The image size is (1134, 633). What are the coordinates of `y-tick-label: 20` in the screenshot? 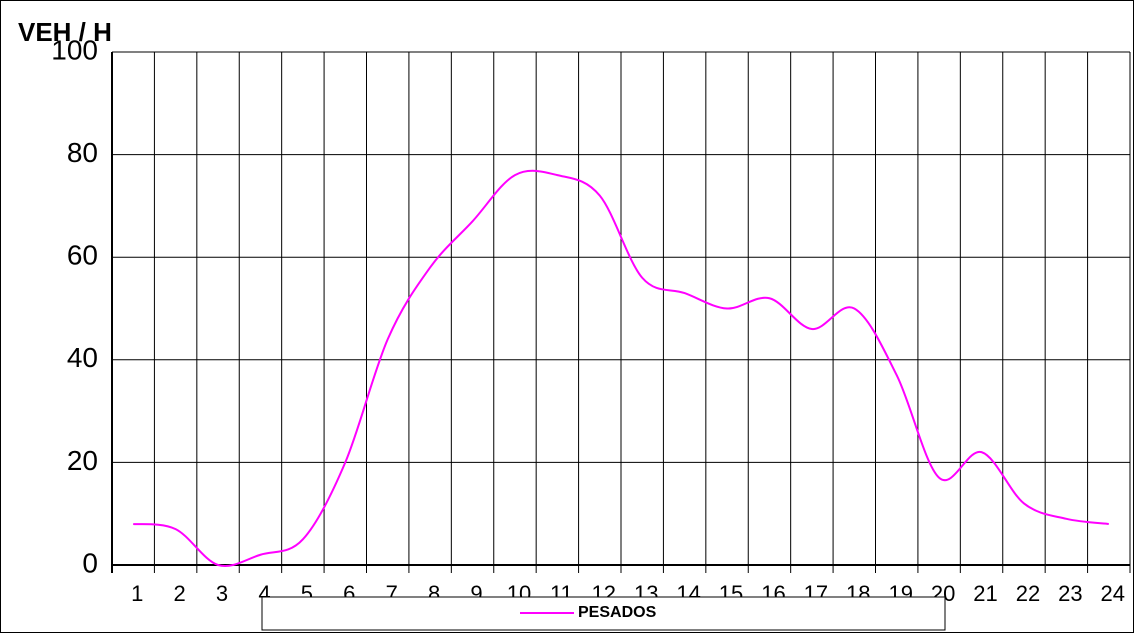 It's located at (82, 460).